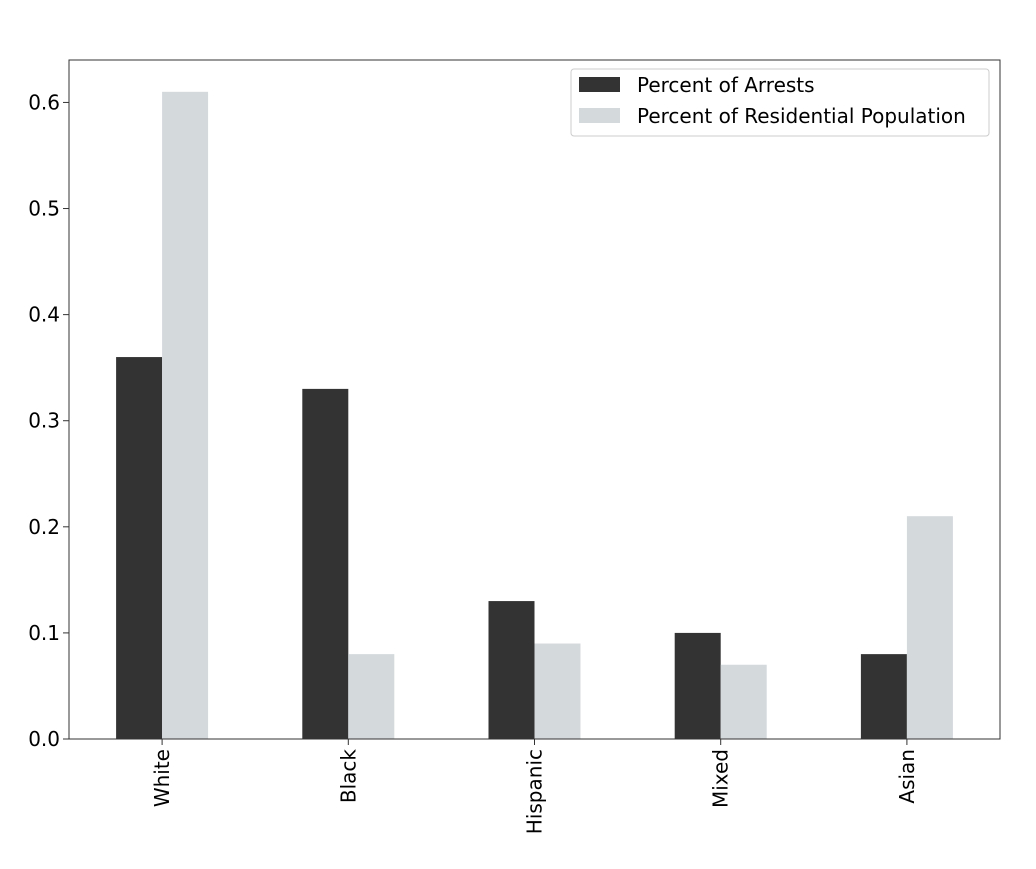  Describe the element at coordinates (44, 527) in the screenshot. I see `y-tick-label: 0.2` at that location.